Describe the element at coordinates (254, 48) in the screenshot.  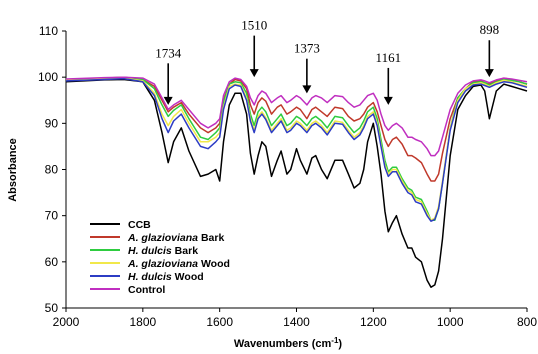
I see `annotation-1510: 1510` at that location.